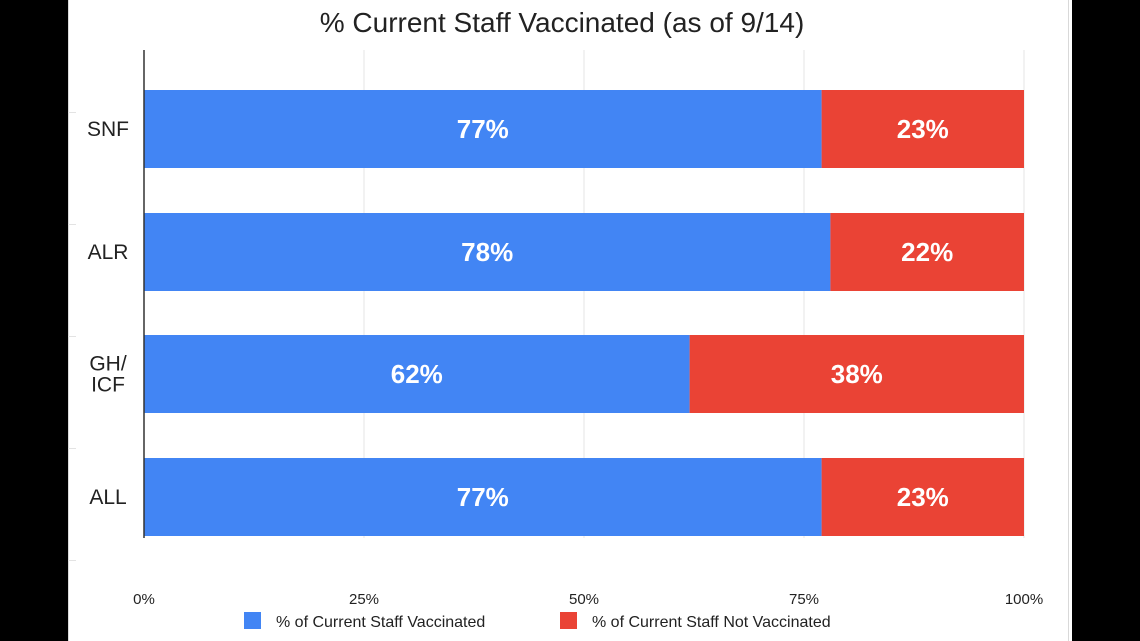 Image resolution: width=1140 pixels, height=641 pixels. I want to click on category-label-line: SNF, so click(108, 129).